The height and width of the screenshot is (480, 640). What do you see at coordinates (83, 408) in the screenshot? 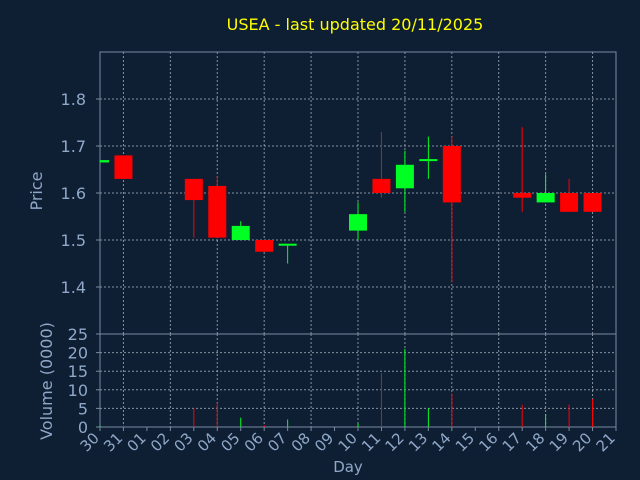
I see `volume-tick-label: 5` at bounding box center [83, 408].